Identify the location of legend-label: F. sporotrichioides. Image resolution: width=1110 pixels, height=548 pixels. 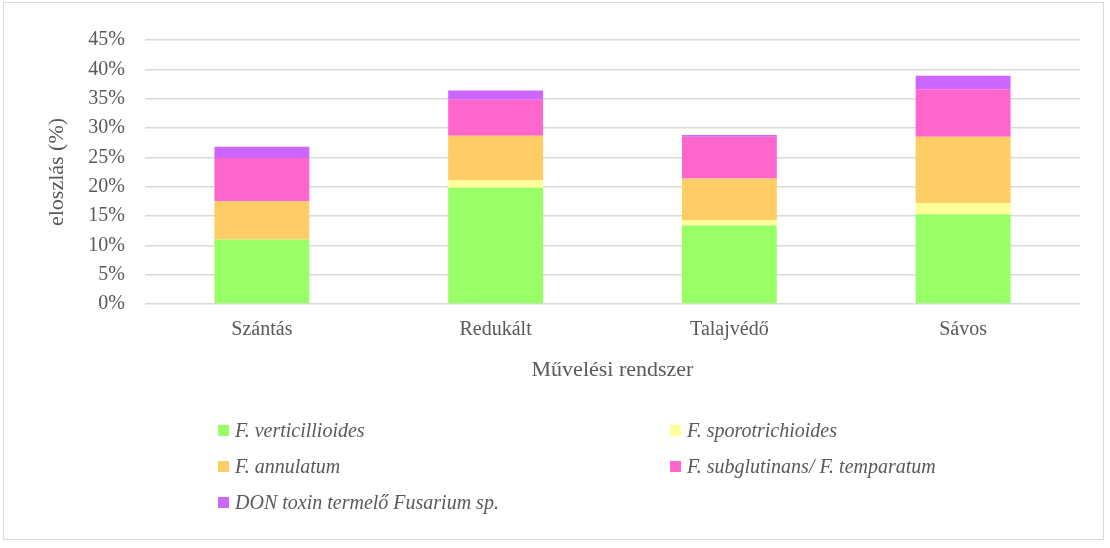
(762, 430).